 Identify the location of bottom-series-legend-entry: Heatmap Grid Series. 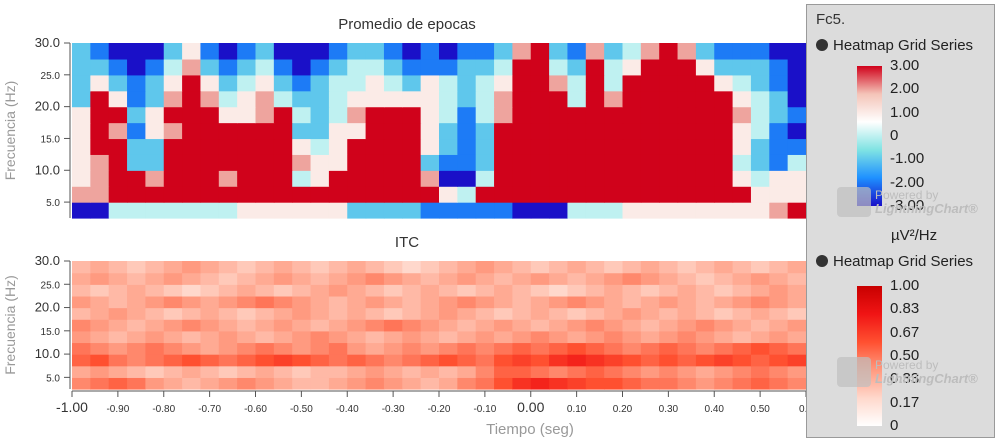
(894, 261).